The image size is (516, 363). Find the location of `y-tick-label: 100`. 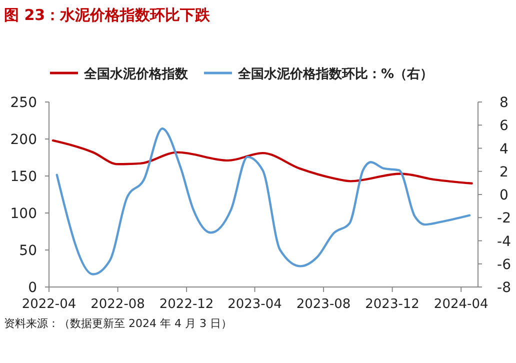

y-tick-label: 100 is located at coordinates (23, 214).